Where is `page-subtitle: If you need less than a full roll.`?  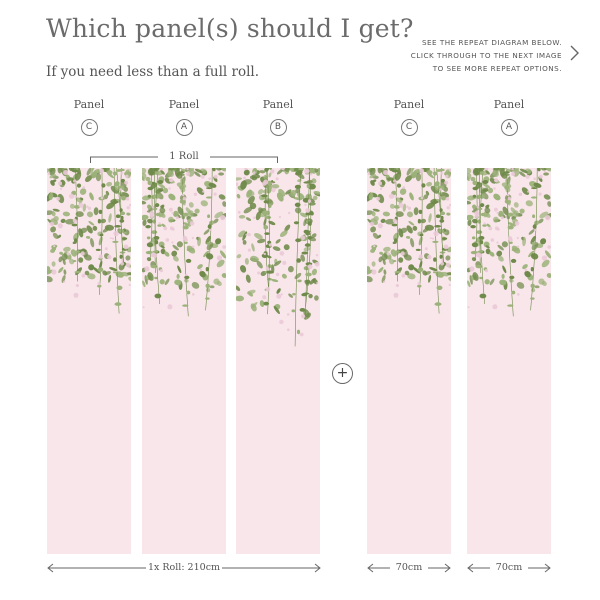 page-subtitle: If you need less than a full roll. is located at coordinates (153, 72).